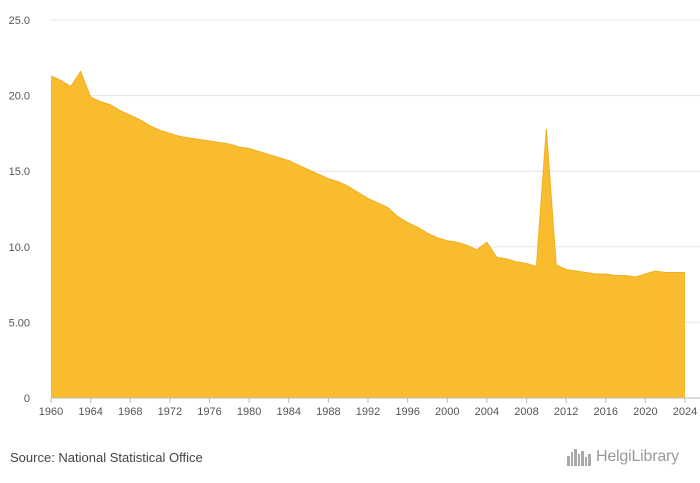 The width and height of the screenshot is (700, 483). I want to click on source-note: Source: National Statistical Office, so click(106, 457).